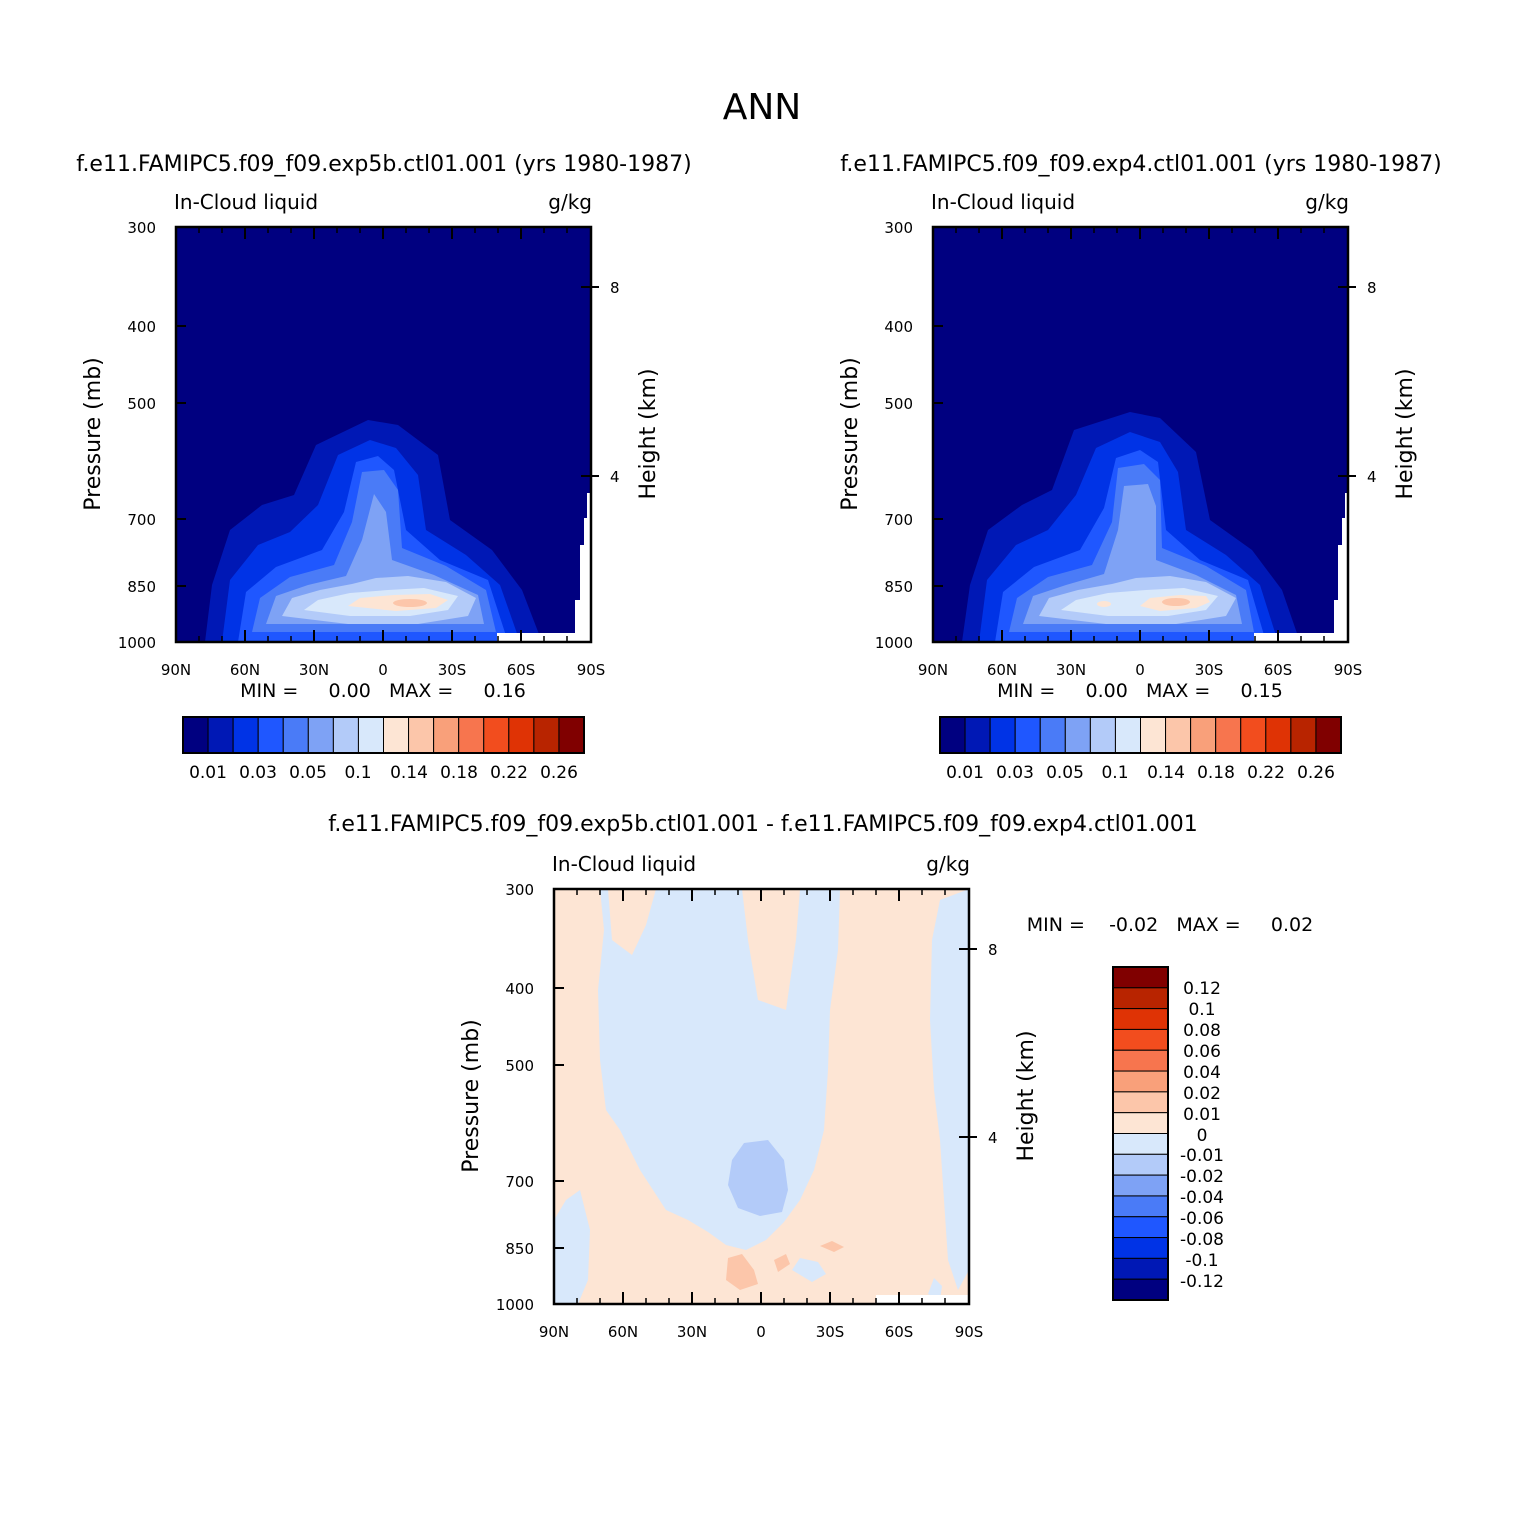 This screenshot has width=1524, height=1524. What do you see at coordinates (1170, 925) in the screenshot?
I see `min-max-readout: MIN = -0.02 MAX = 0.02` at bounding box center [1170, 925].